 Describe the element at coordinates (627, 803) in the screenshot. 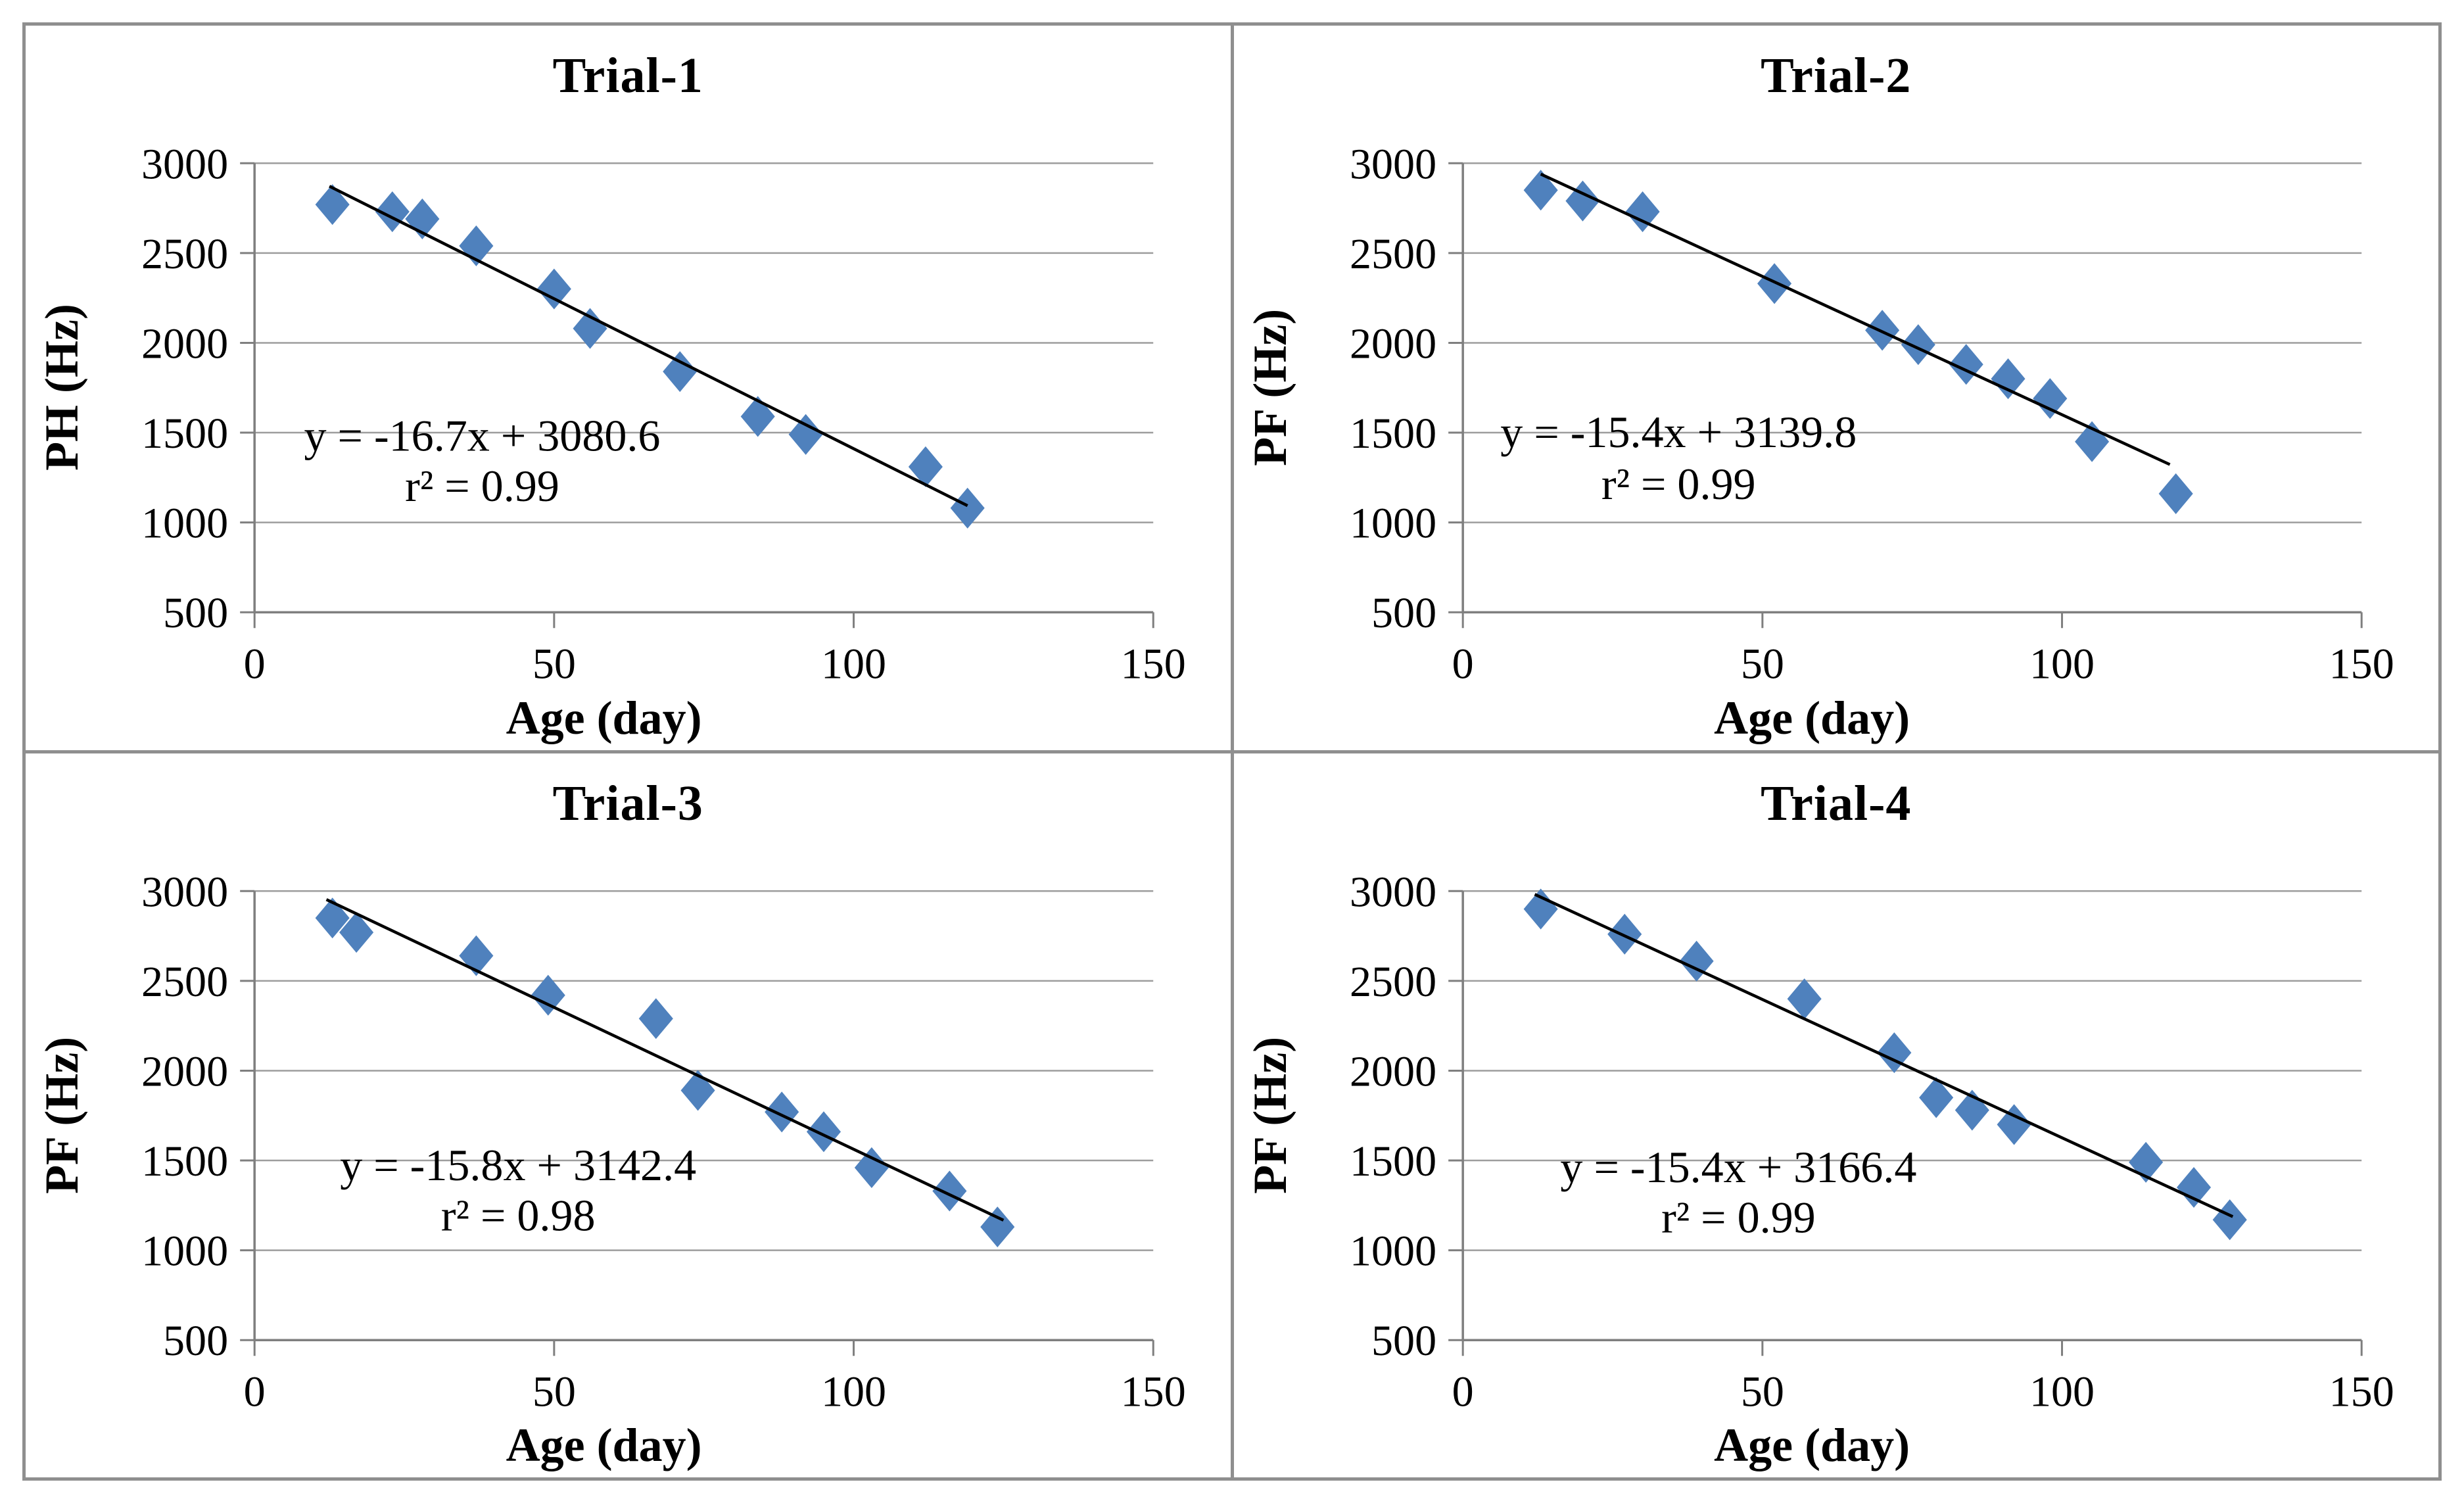

I see `chart-title: Trial-3` at that location.